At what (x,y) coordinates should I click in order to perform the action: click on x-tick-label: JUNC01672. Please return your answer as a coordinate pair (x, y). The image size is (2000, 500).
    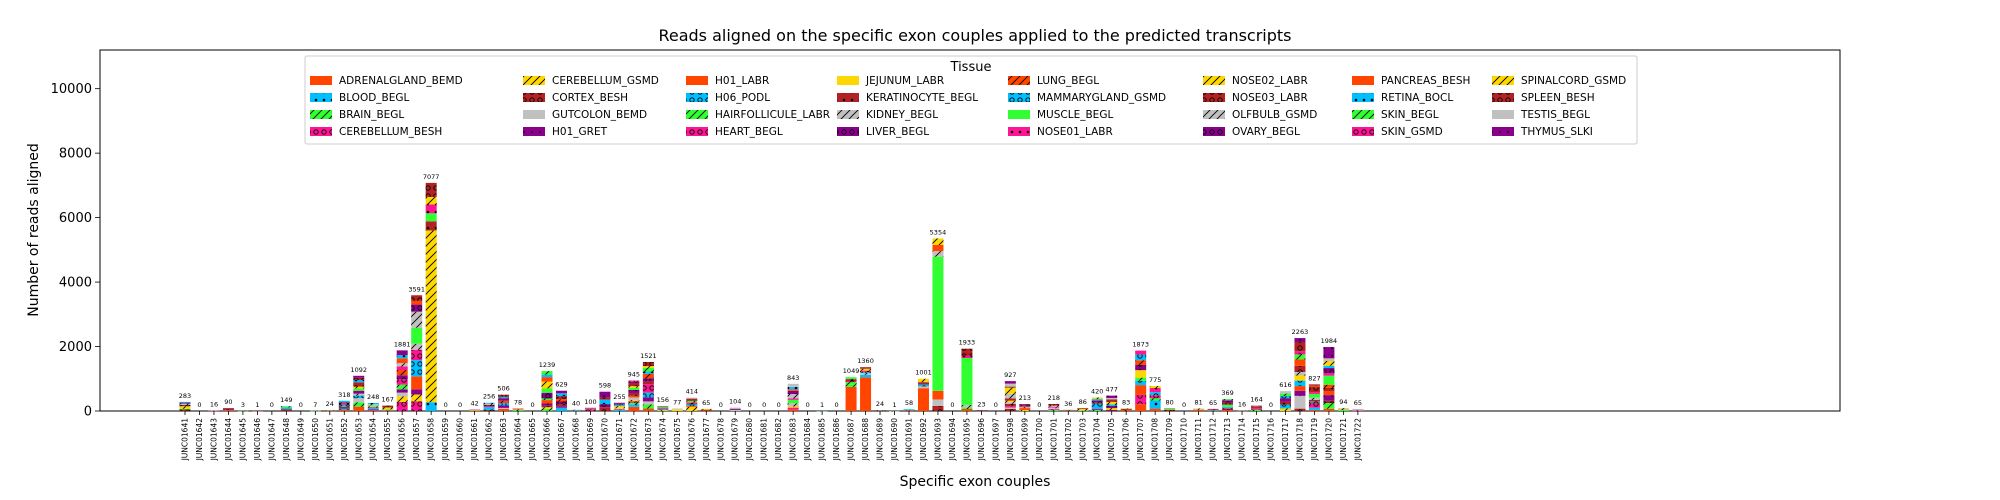
    Looking at the image, I should click on (633, 440).